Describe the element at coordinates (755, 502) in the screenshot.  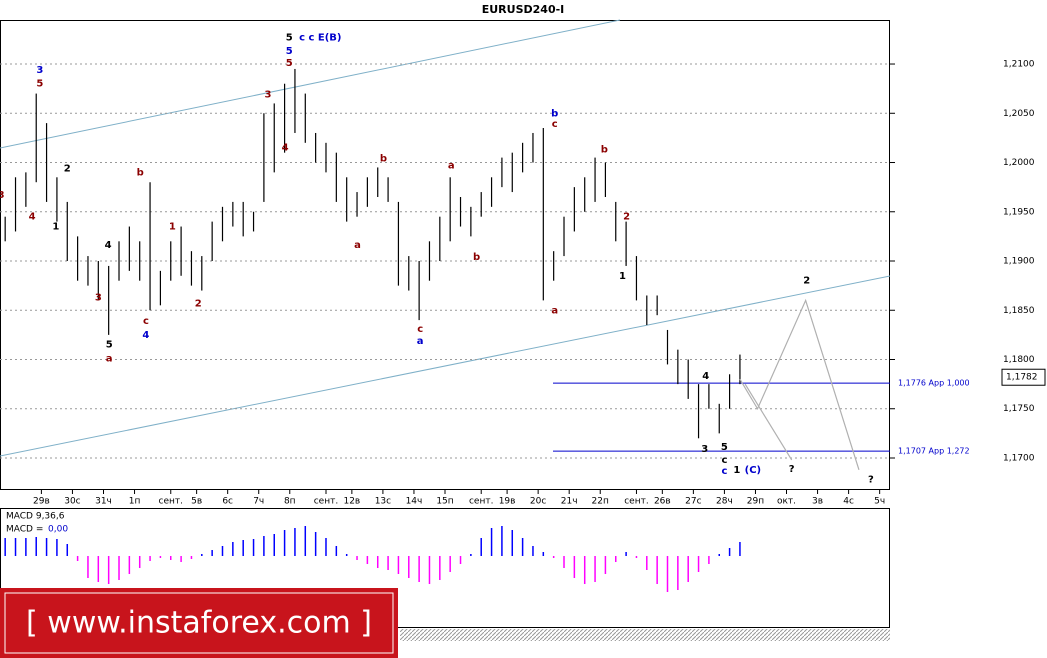
I see `x-tick-label: 29п` at that location.